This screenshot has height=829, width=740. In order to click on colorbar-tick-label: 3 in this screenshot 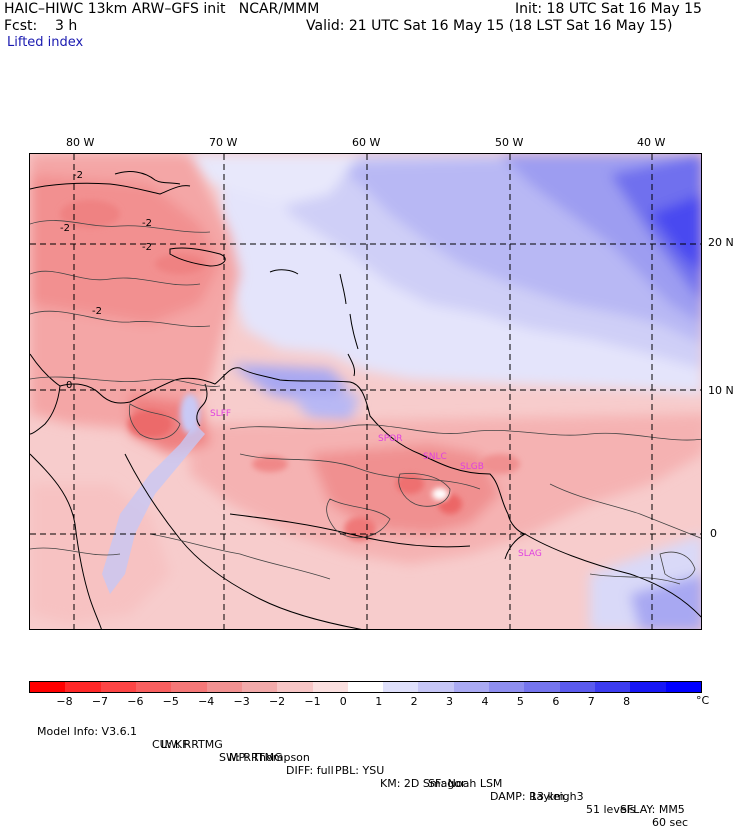, I will do `click(450, 701)`.